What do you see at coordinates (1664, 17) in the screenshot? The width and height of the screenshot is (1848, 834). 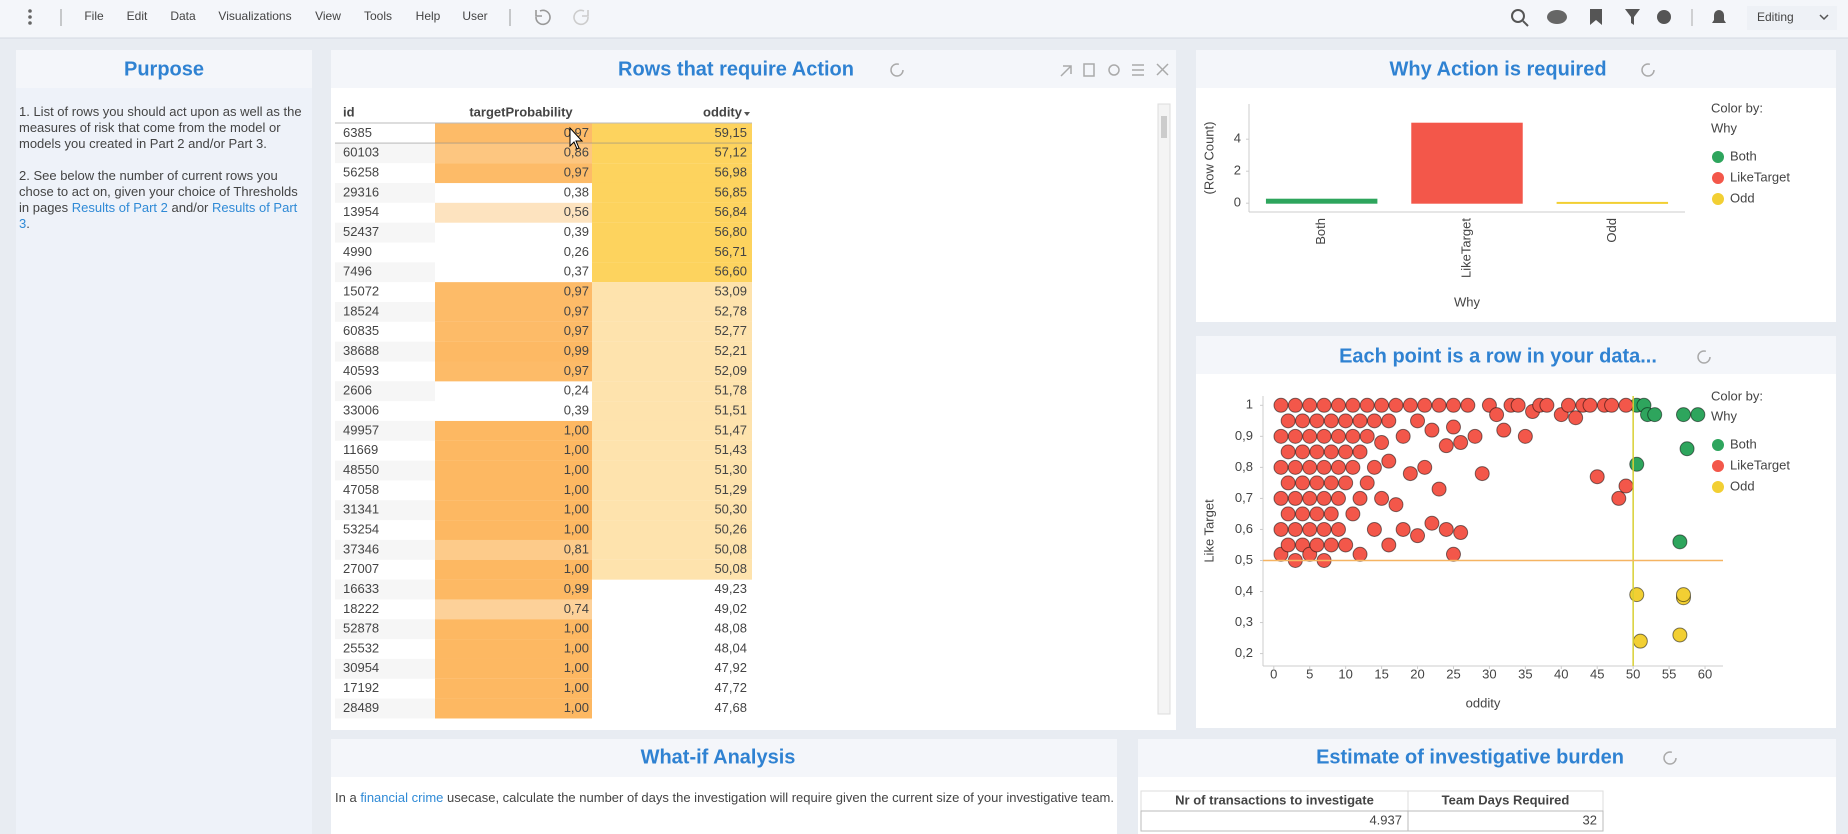 I see `settings-icon` at bounding box center [1664, 17].